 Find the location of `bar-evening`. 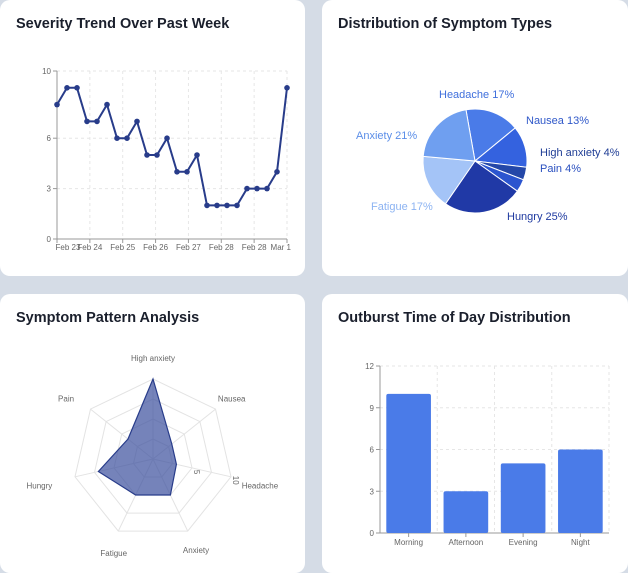

bar-evening is located at coordinates (523, 498).